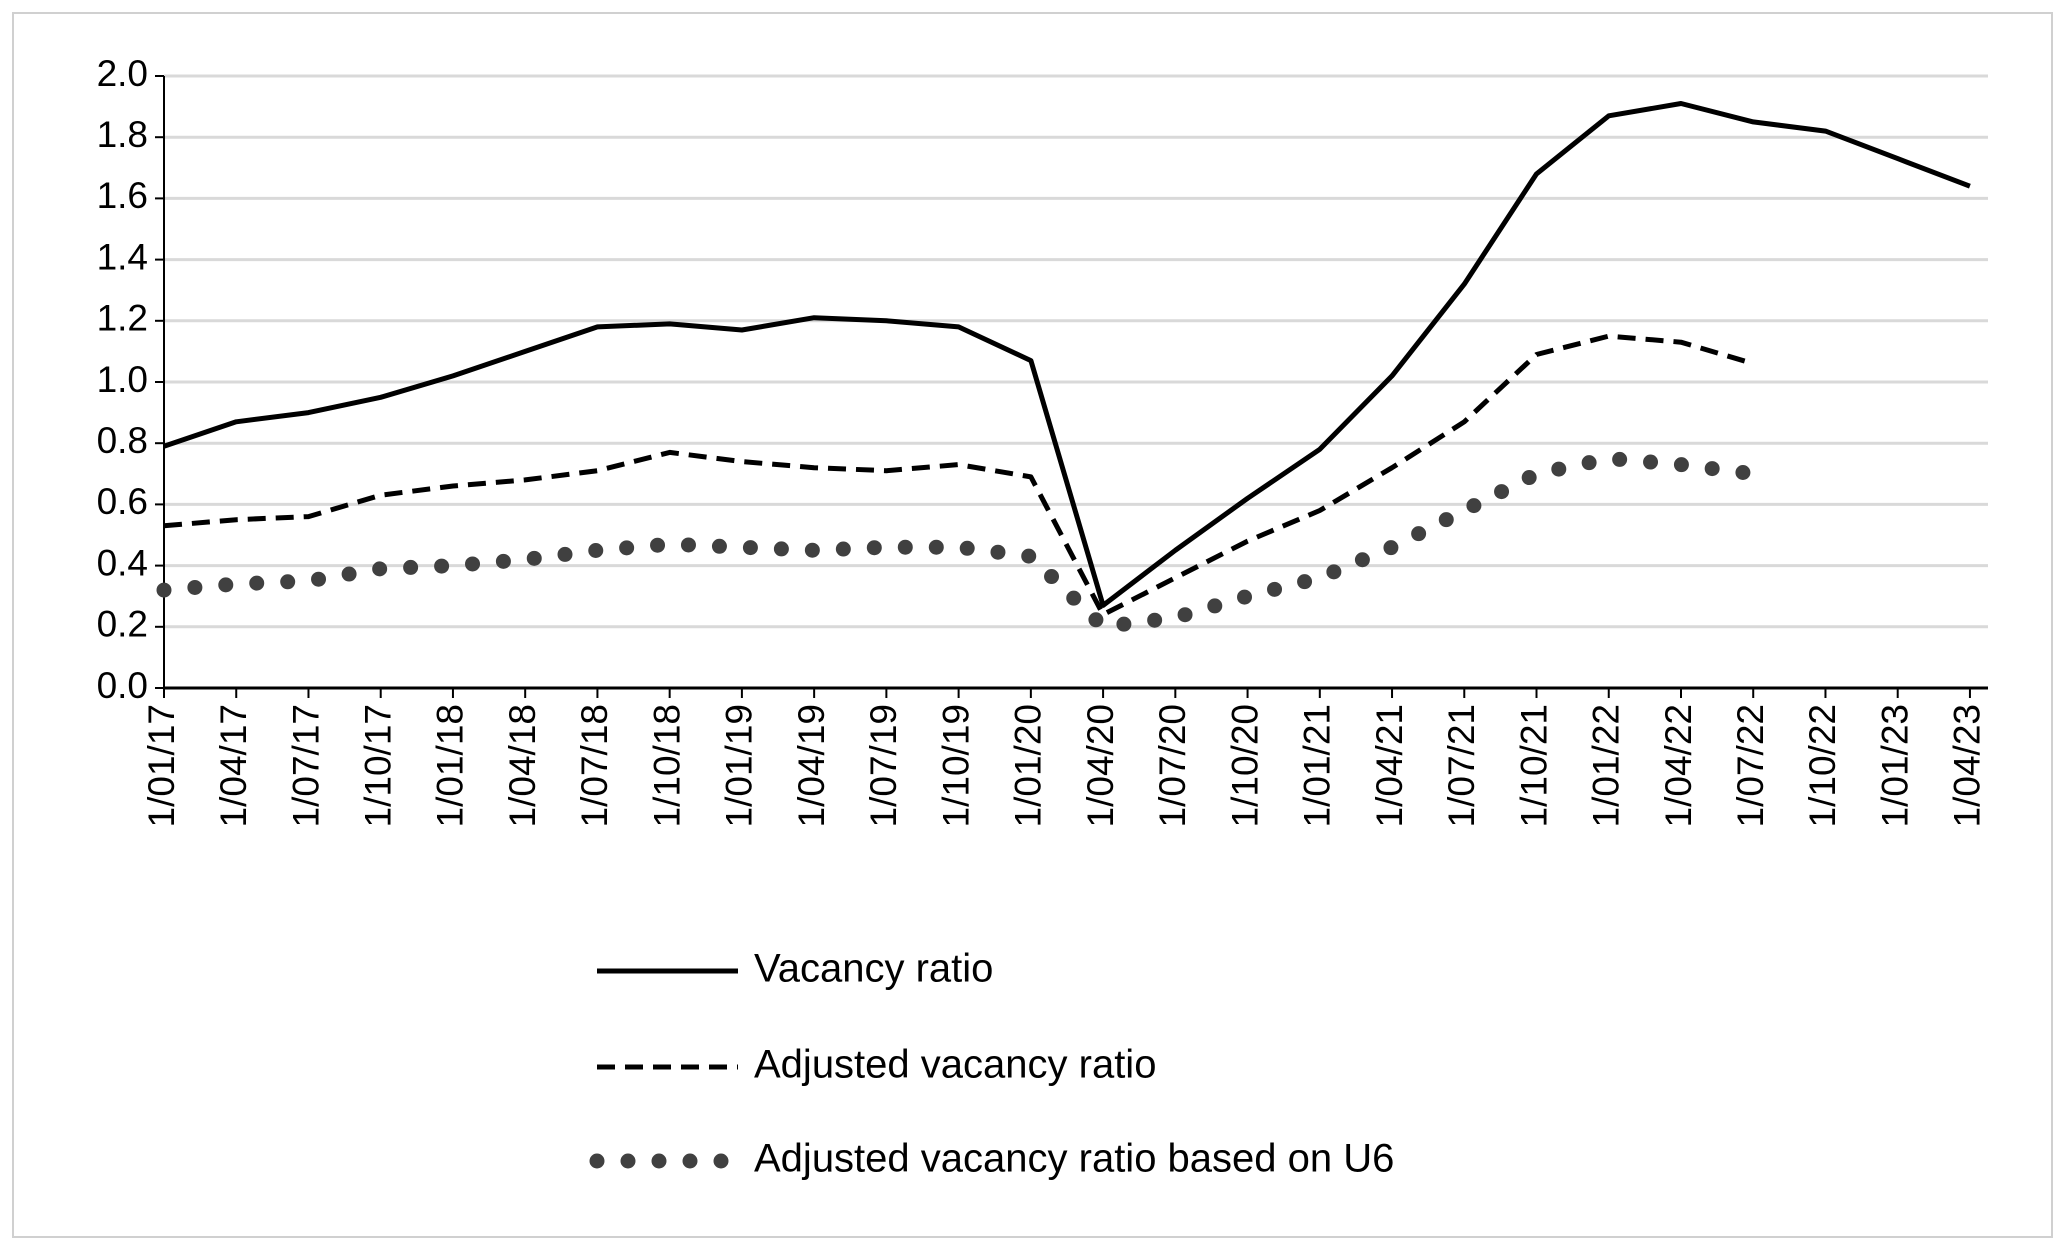 Image resolution: width=2066 pixels, height=1250 pixels. Describe the element at coordinates (1317, 765) in the screenshot. I see `x-tick-label: 1/01/21` at that location.